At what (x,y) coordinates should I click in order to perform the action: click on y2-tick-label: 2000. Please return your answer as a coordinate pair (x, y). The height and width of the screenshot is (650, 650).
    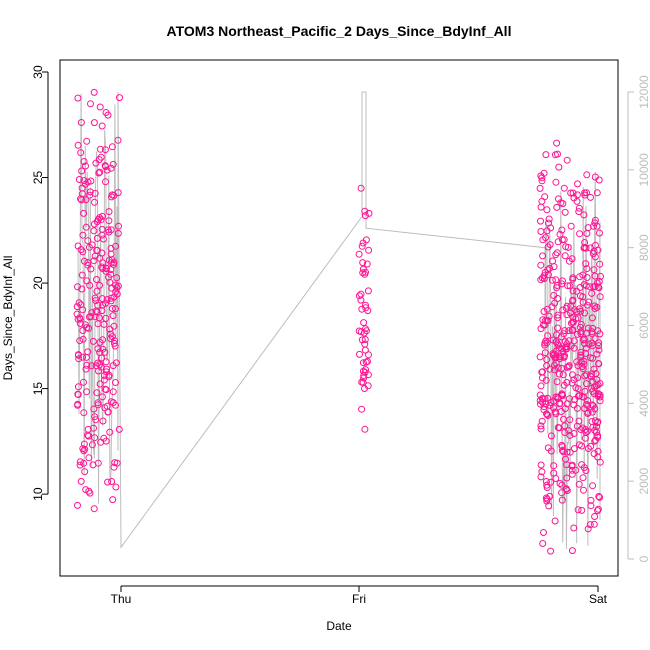
    Looking at the image, I should click on (643, 480).